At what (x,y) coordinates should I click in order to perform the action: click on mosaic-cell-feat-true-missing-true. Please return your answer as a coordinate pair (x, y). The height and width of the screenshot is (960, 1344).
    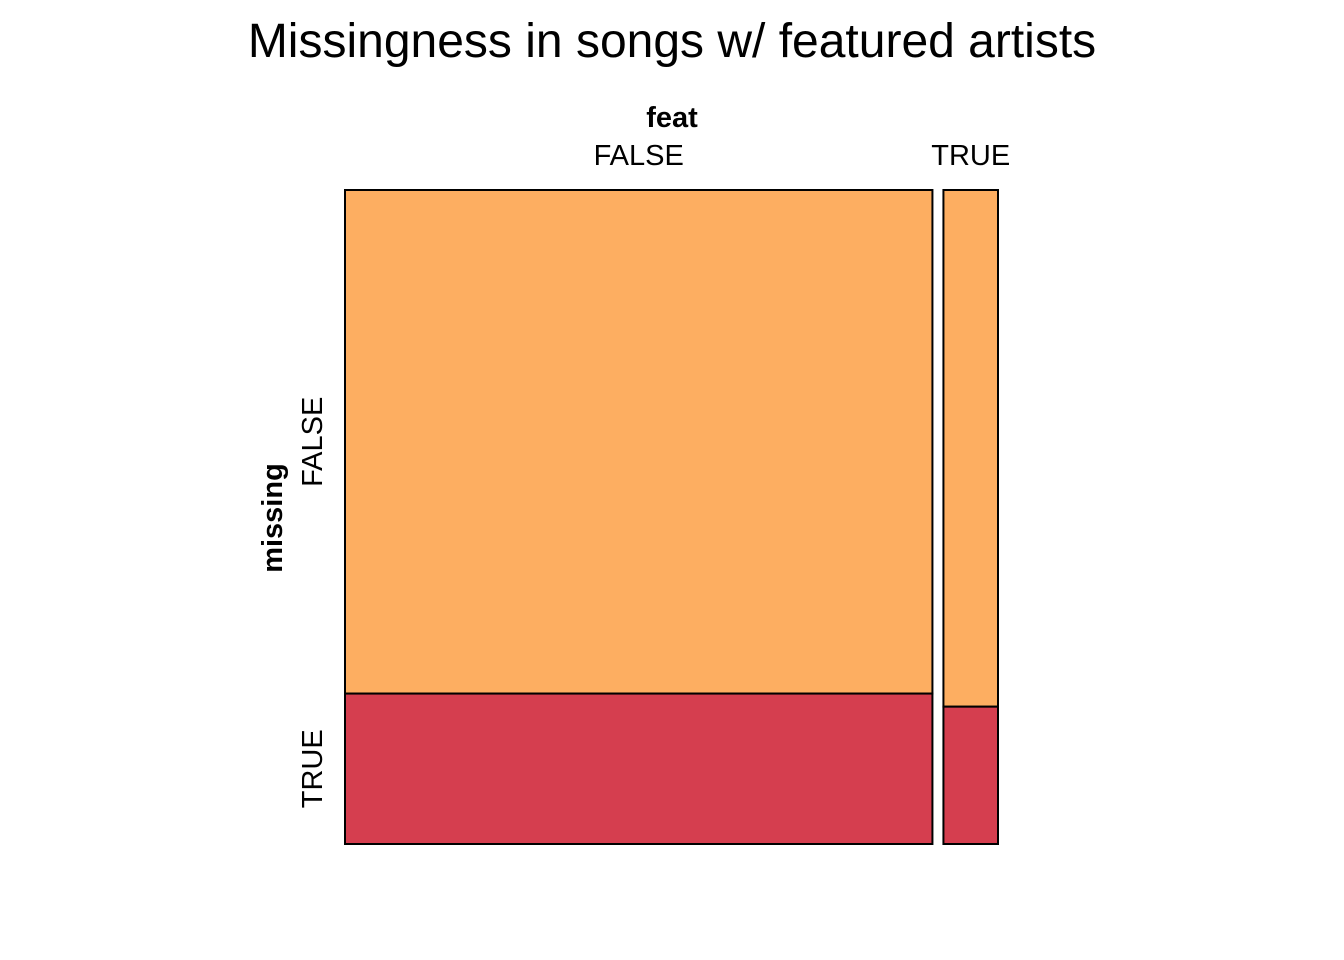
    Looking at the image, I should click on (970, 775).